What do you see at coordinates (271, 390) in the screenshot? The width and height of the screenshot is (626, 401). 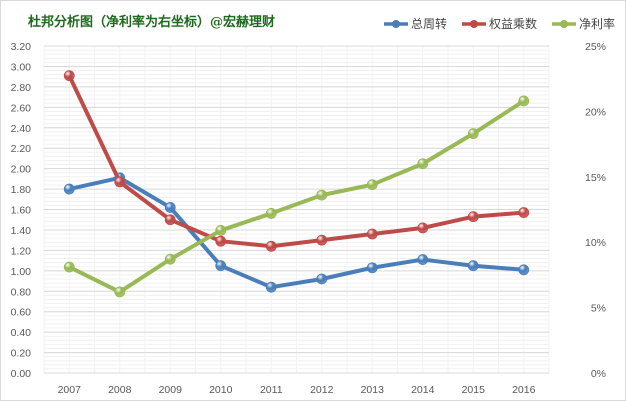 I see `x-axis-tick-label: 2011` at bounding box center [271, 390].